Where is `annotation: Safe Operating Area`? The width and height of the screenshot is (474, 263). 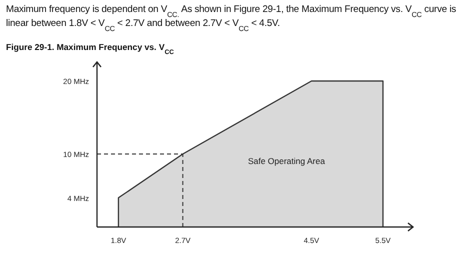 annotation: Safe Operating Area is located at coordinates (287, 161).